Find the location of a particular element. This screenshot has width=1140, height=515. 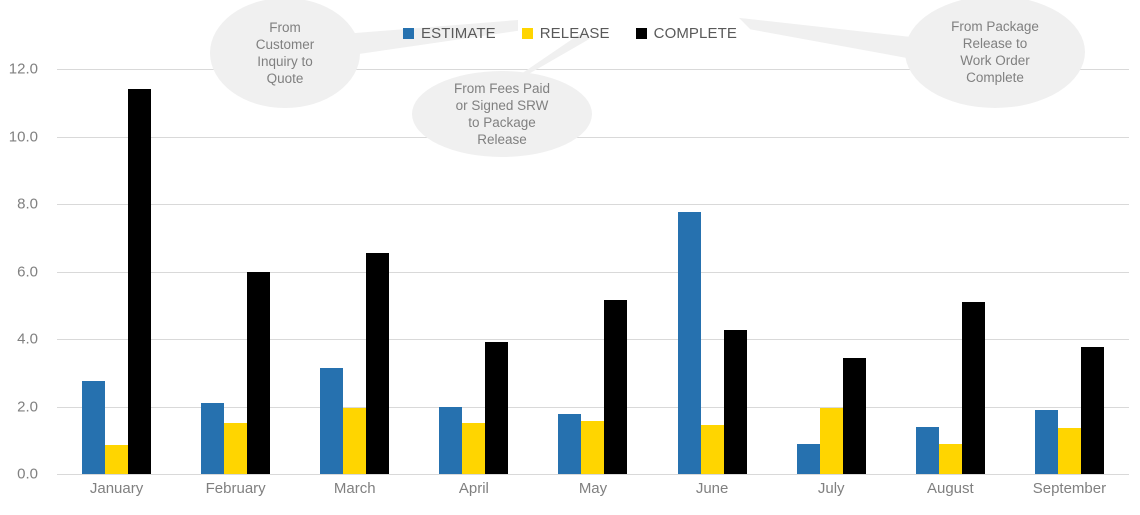

callout-estimate-bubble: From Customer Inquiry to Quote is located at coordinates (285, 54).